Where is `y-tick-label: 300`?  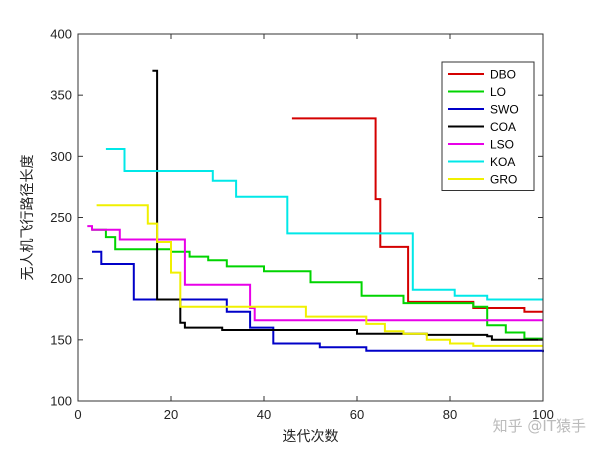
y-tick-label: 300 is located at coordinates (61, 156).